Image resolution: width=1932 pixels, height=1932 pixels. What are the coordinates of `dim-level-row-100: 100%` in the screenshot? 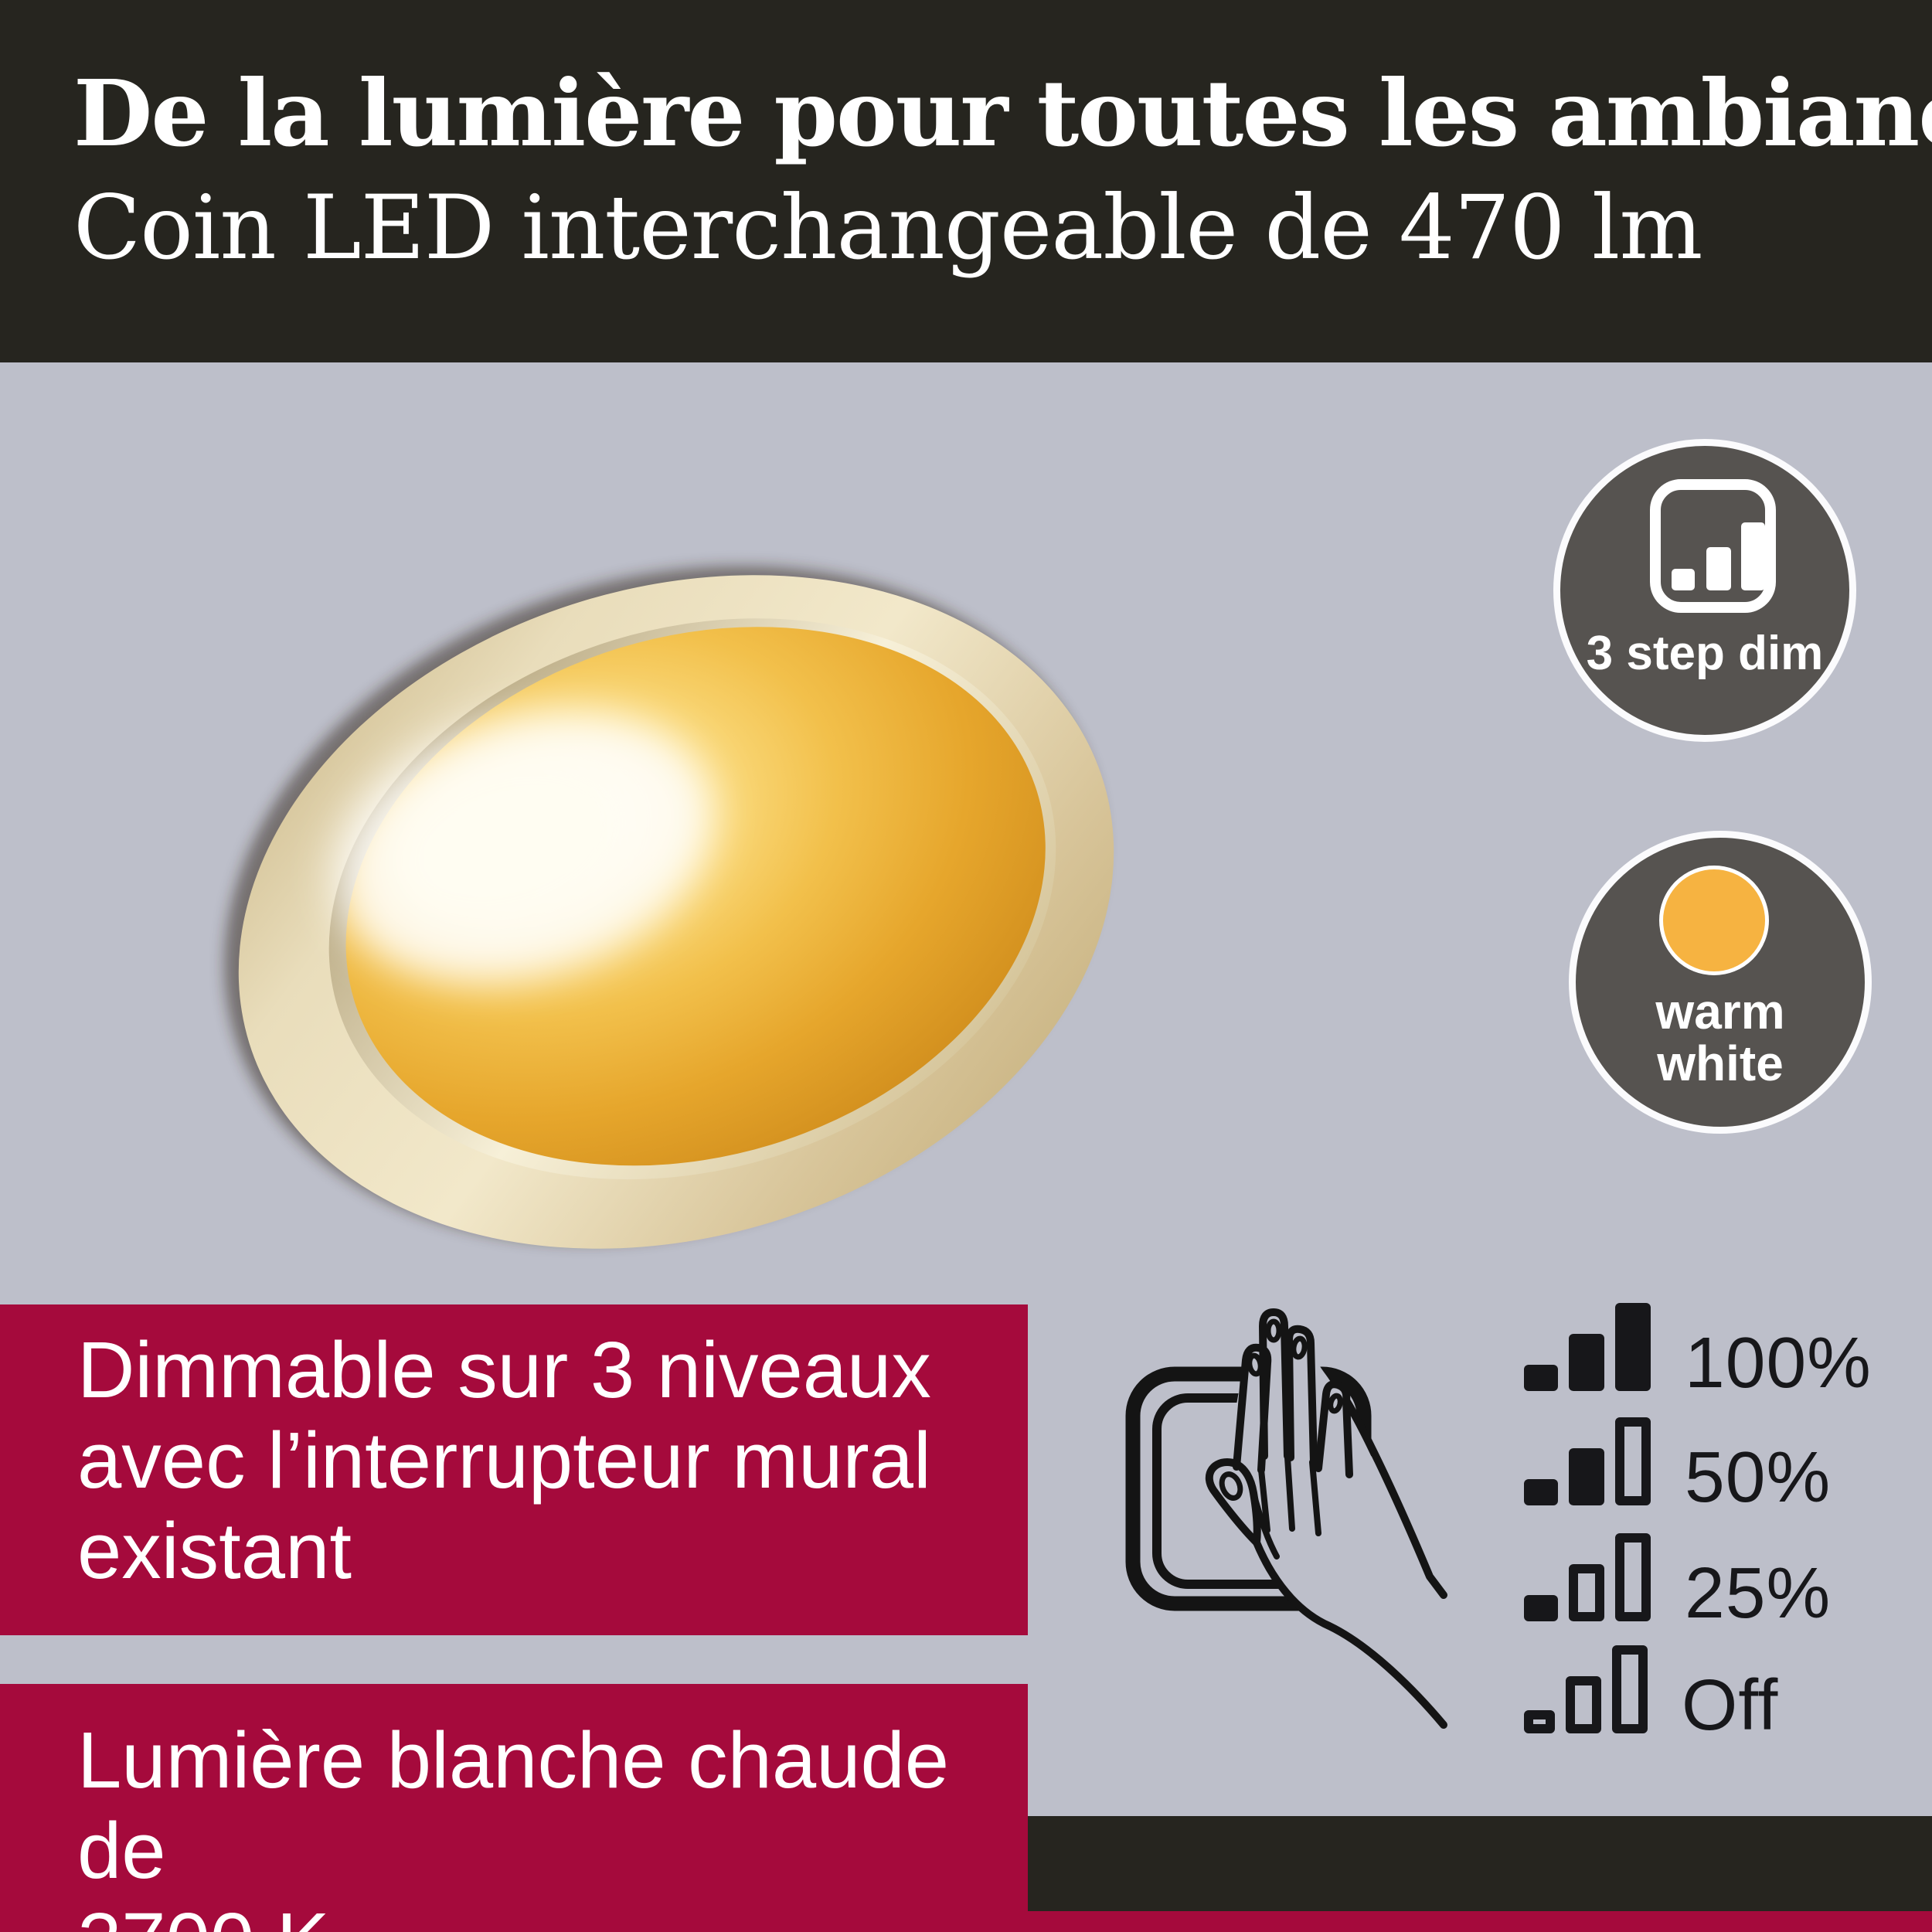 It's located at (1698, 1353).